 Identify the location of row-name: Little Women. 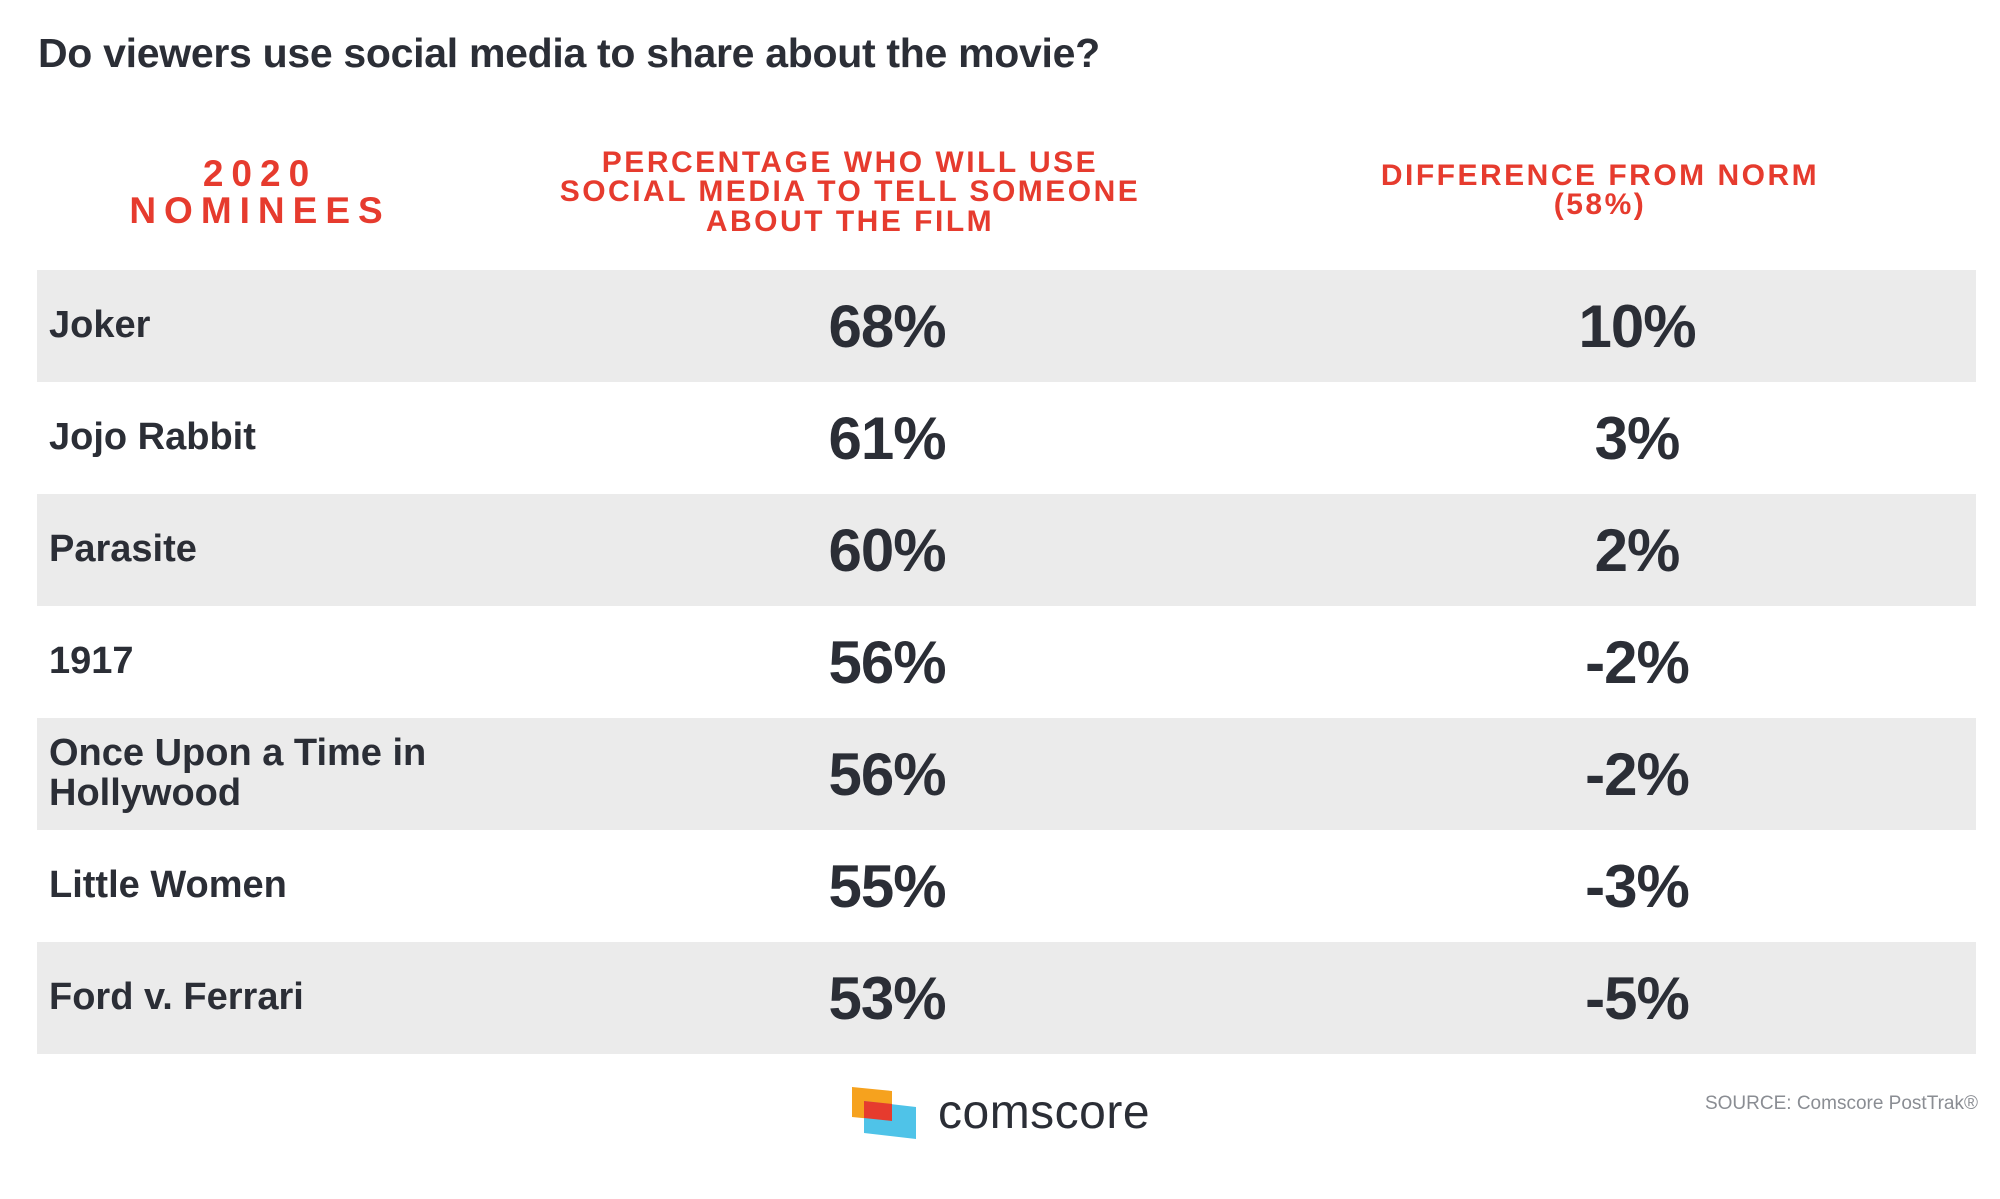
(168, 885).